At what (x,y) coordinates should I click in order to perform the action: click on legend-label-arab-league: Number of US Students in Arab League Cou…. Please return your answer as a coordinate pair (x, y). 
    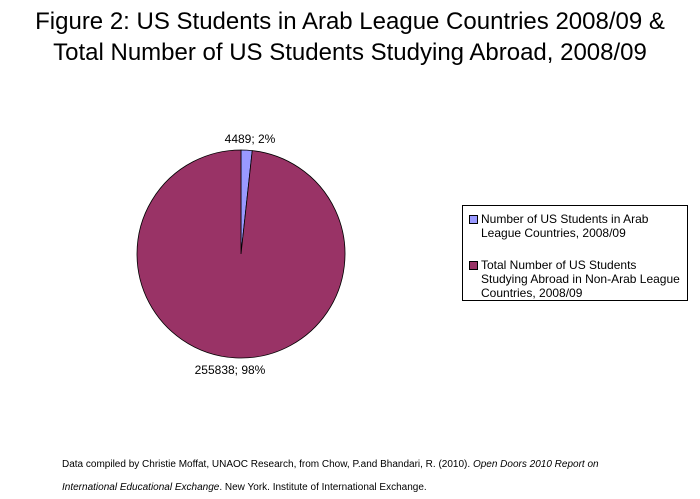
    Looking at the image, I should click on (565, 226).